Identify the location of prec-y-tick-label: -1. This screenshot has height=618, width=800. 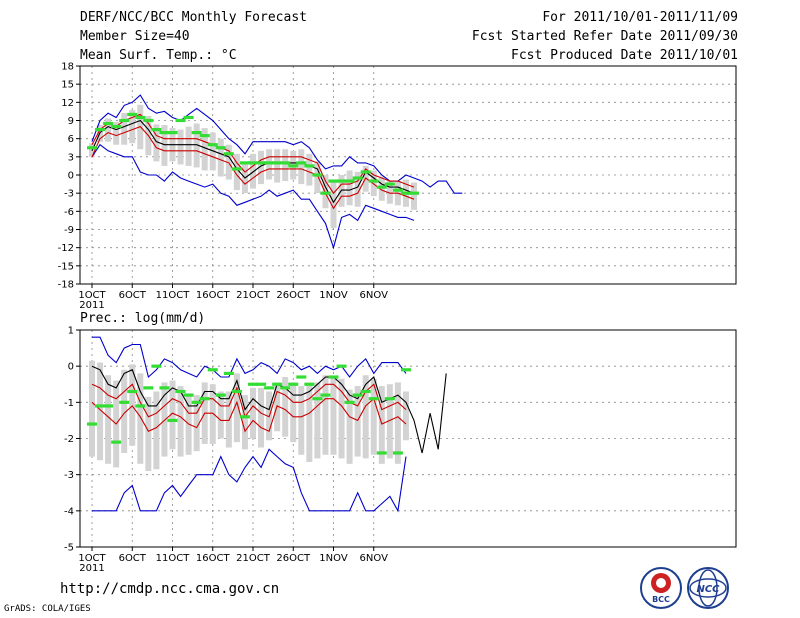
(69, 403).